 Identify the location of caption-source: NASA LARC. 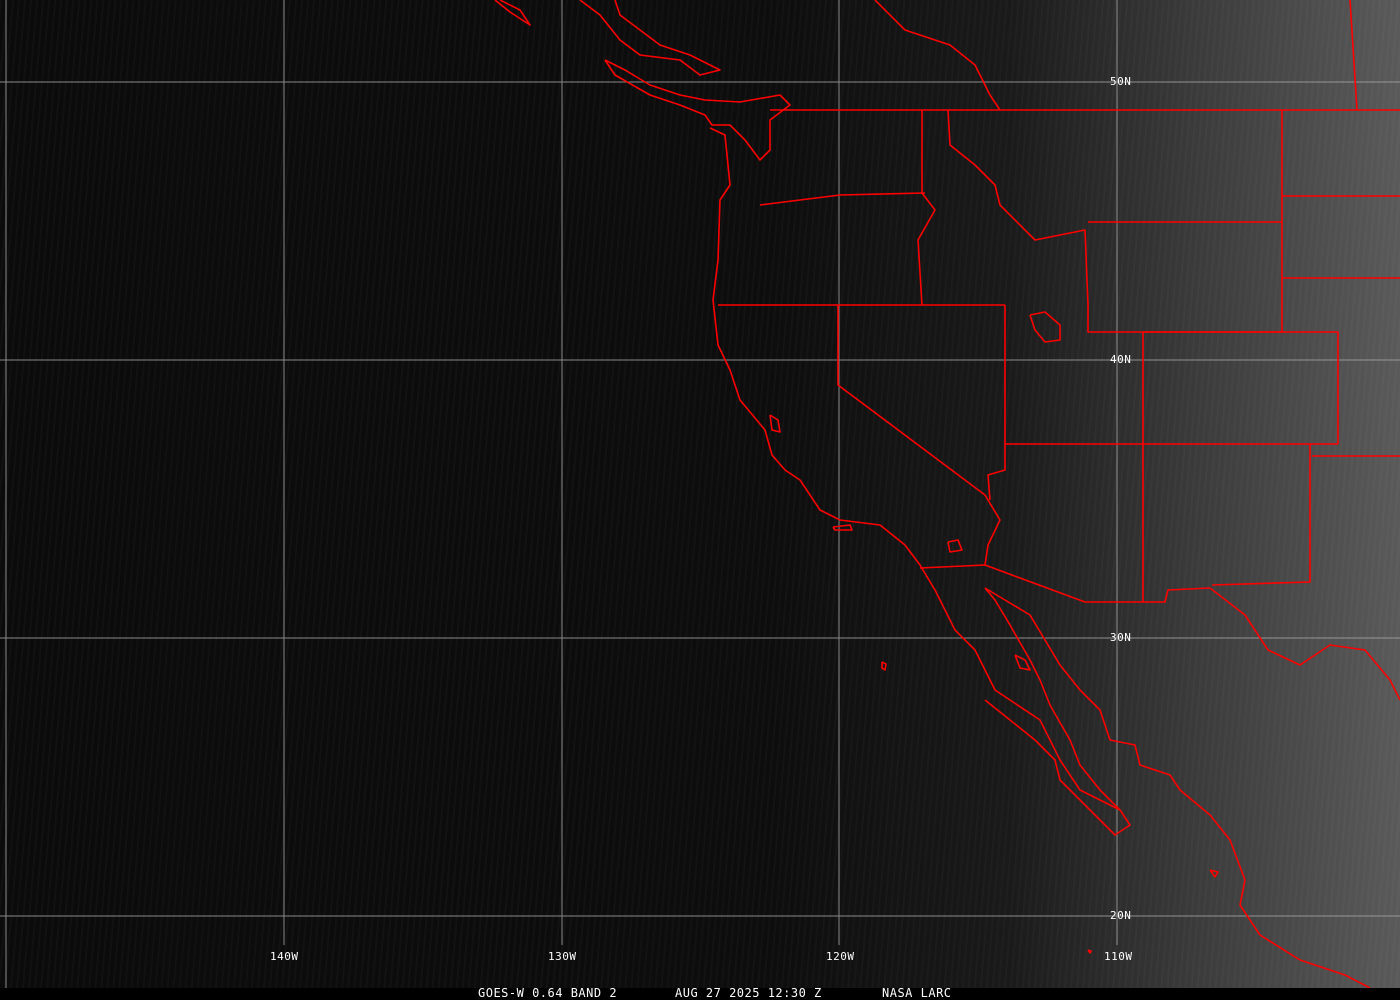
(917, 993).